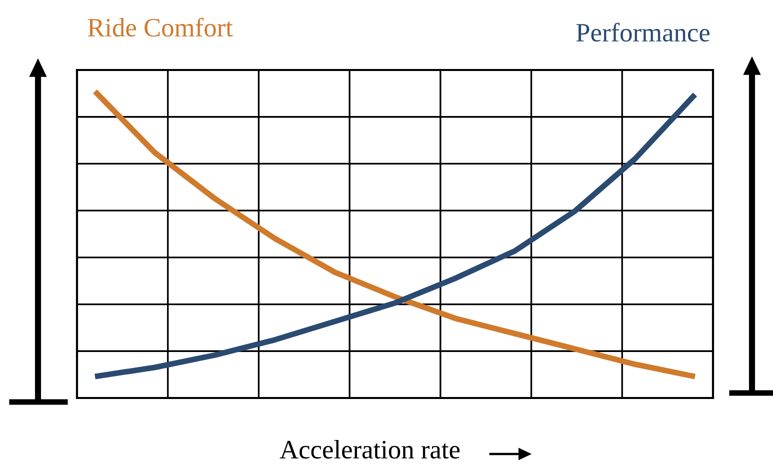 The image size is (773, 464). Describe the element at coordinates (160, 27) in the screenshot. I see `text: Ride Comfort` at that location.